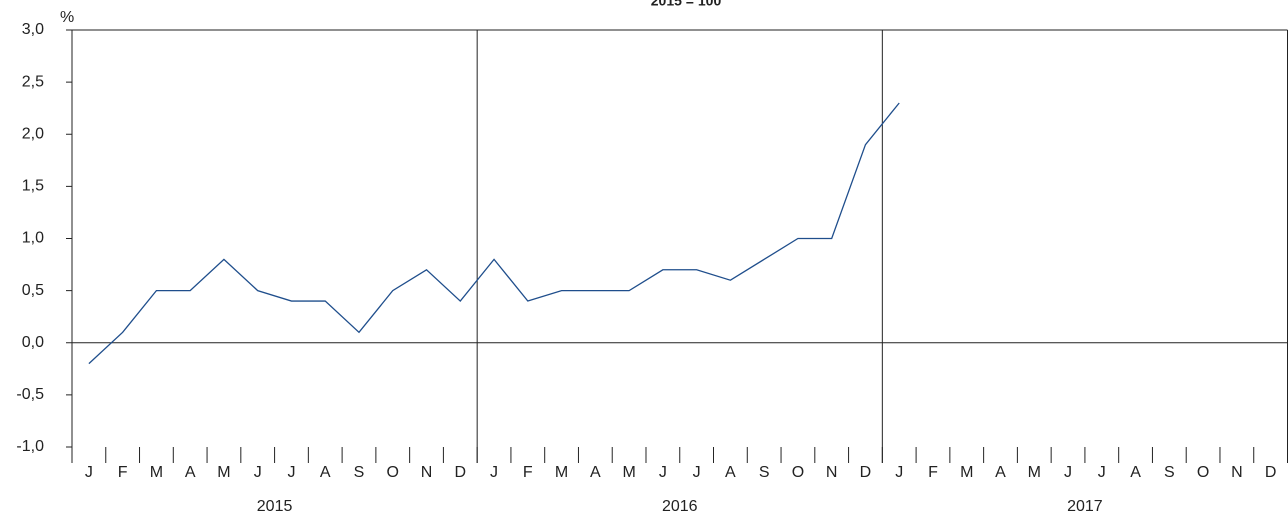 Image resolution: width=1288 pixels, height=515 pixels. Describe the element at coordinates (33, 238) in the screenshot. I see `y-tick-label: 1,0` at that location.